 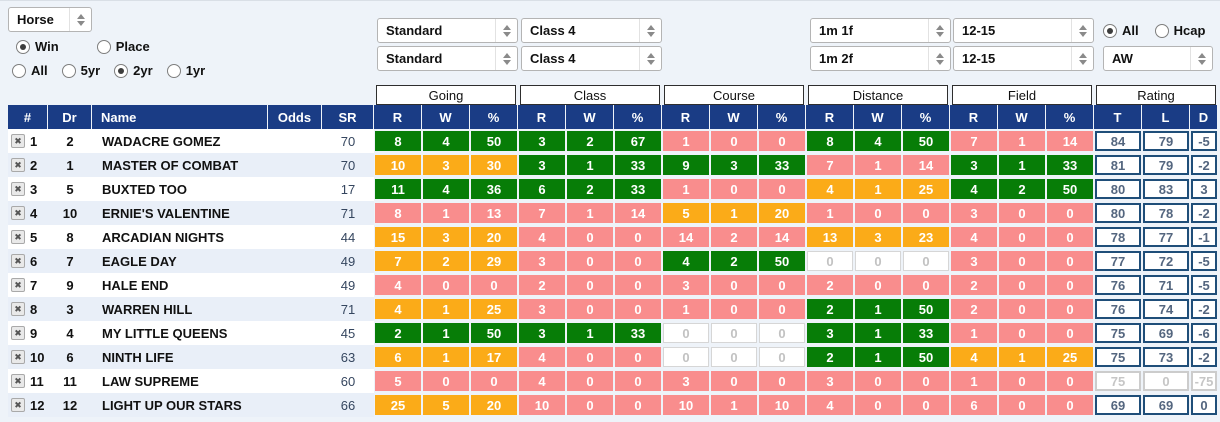 I want to click on col-header-distance-r: R, so click(x=829, y=117).